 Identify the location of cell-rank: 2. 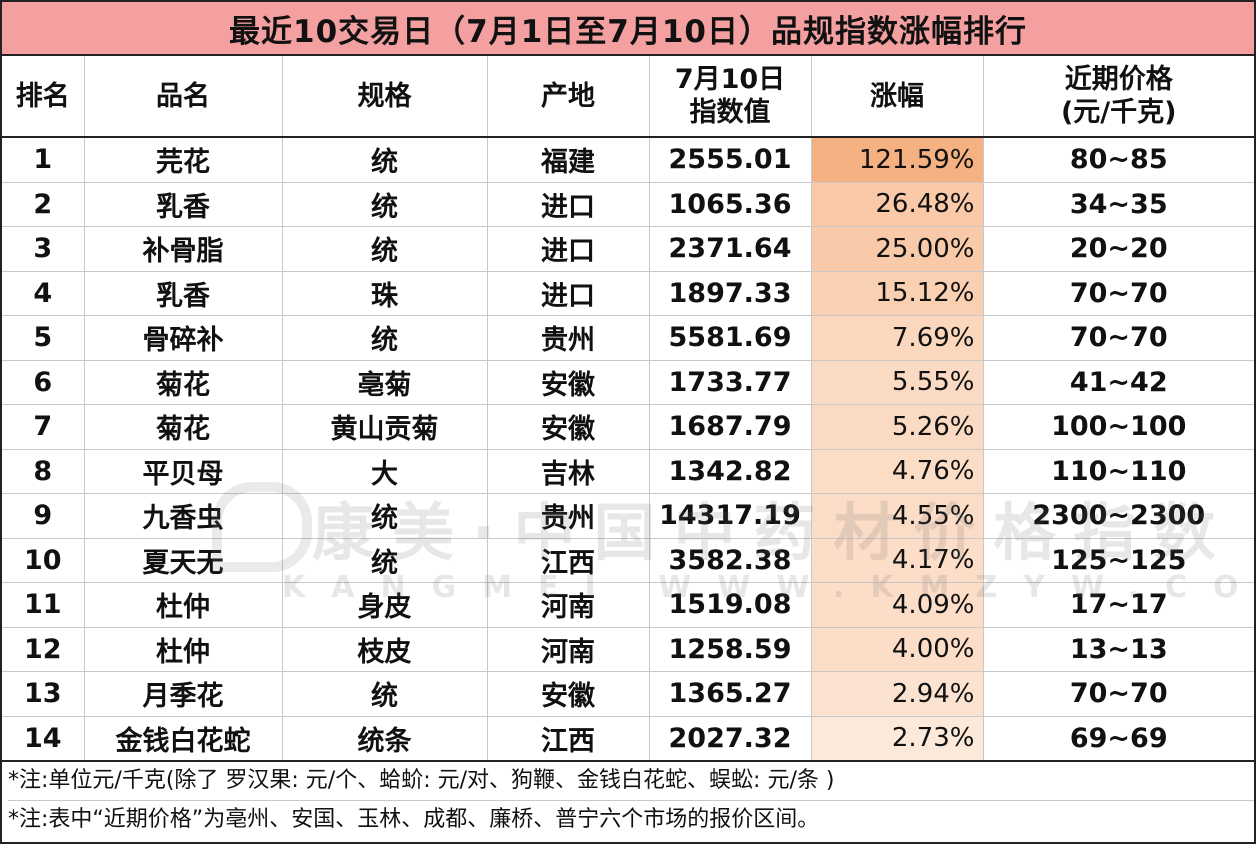
(43, 204).